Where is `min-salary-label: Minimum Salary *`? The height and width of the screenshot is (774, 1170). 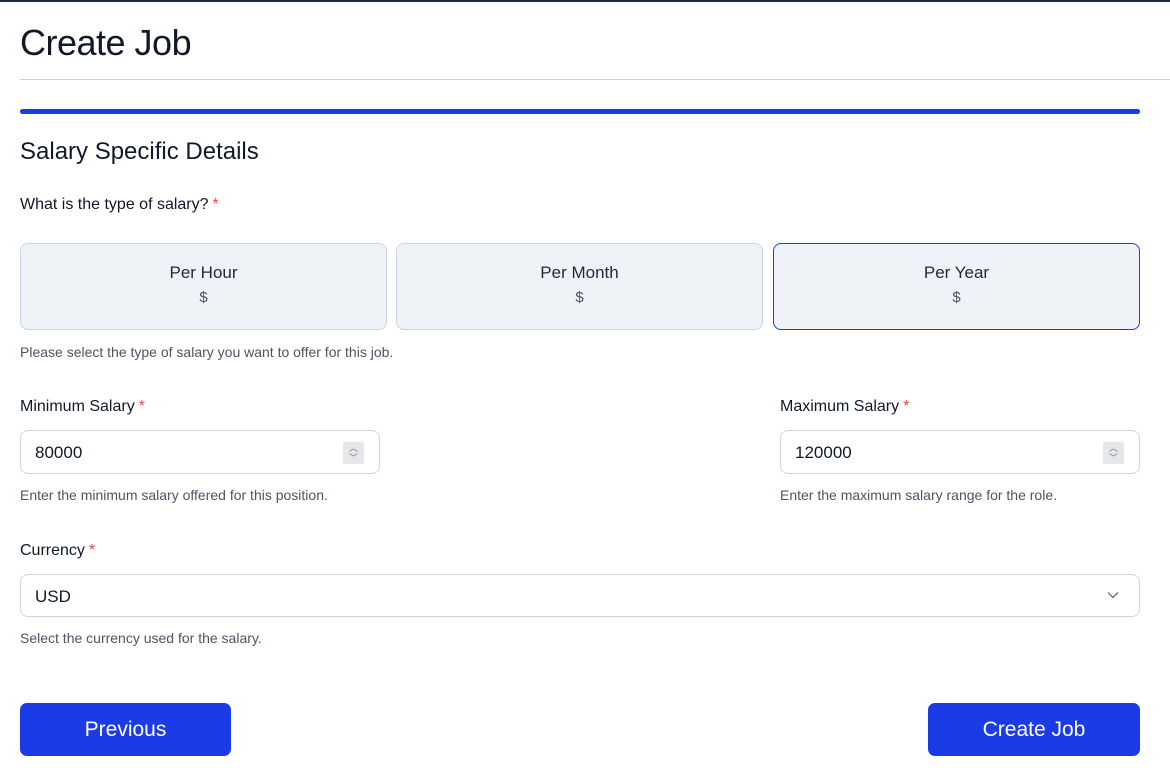 min-salary-label: Minimum Salary * is located at coordinates (82, 407).